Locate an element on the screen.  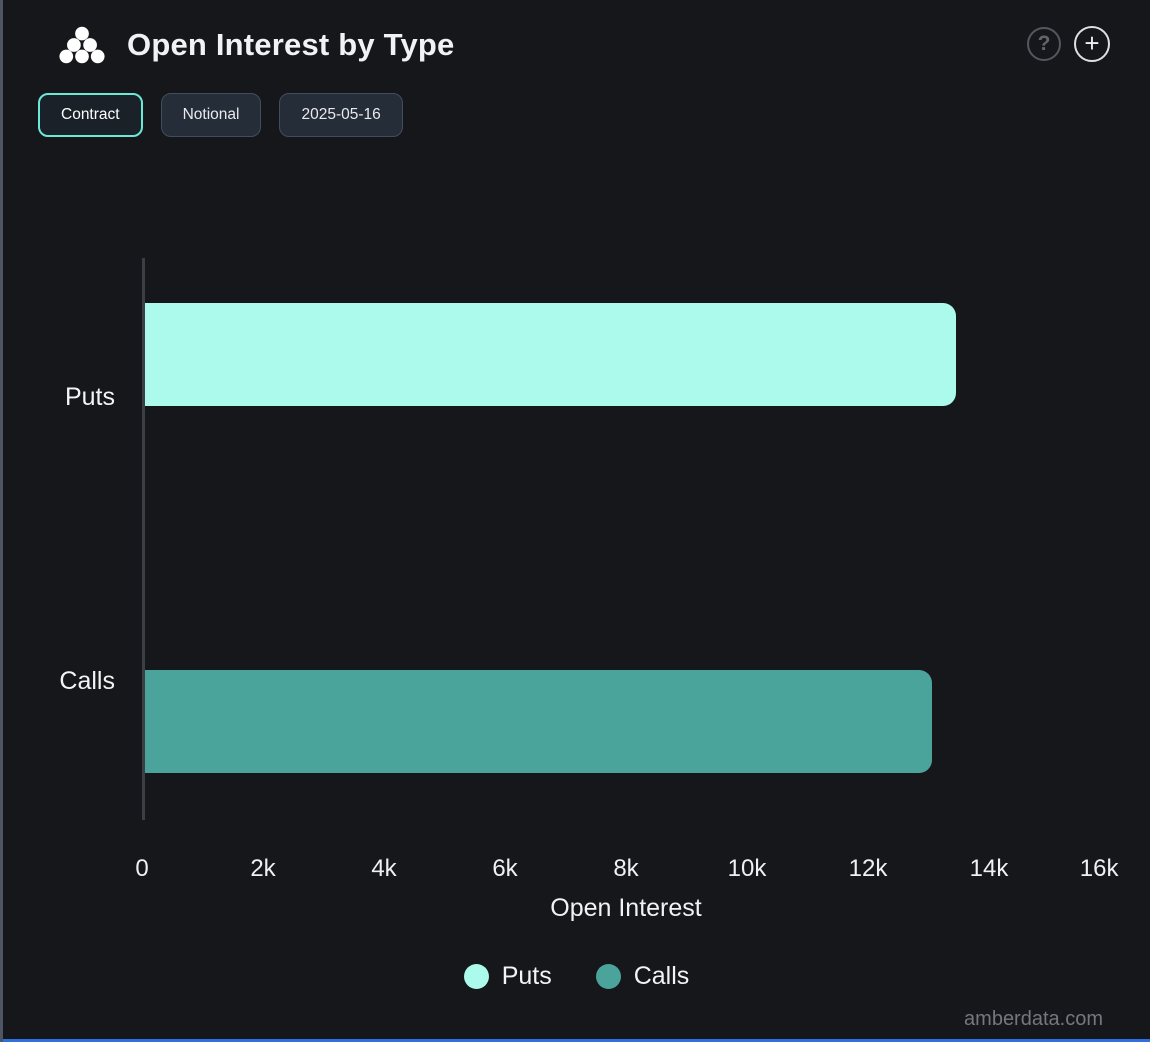
y-axis-label-puts: Puts is located at coordinates (89, 397).